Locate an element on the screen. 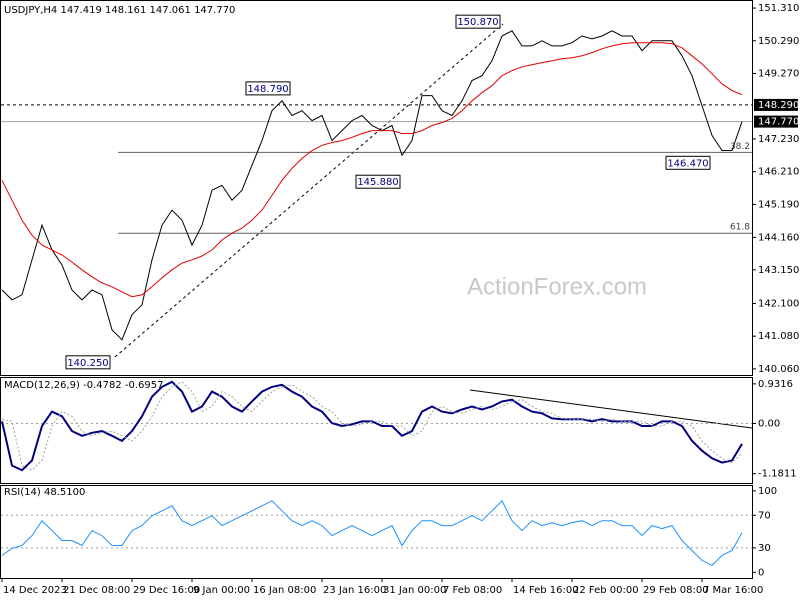 The width and height of the screenshot is (800, 600). x-tick-label: 31 Jan 00:00 is located at coordinates (414, 590).